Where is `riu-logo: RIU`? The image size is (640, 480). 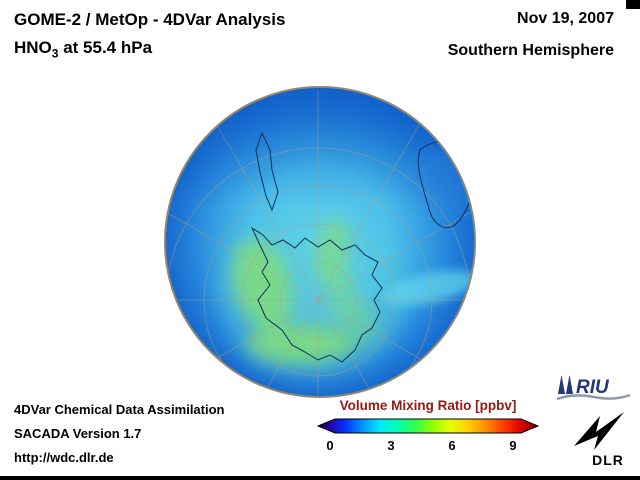 riu-logo: RIU is located at coordinates (593, 388).